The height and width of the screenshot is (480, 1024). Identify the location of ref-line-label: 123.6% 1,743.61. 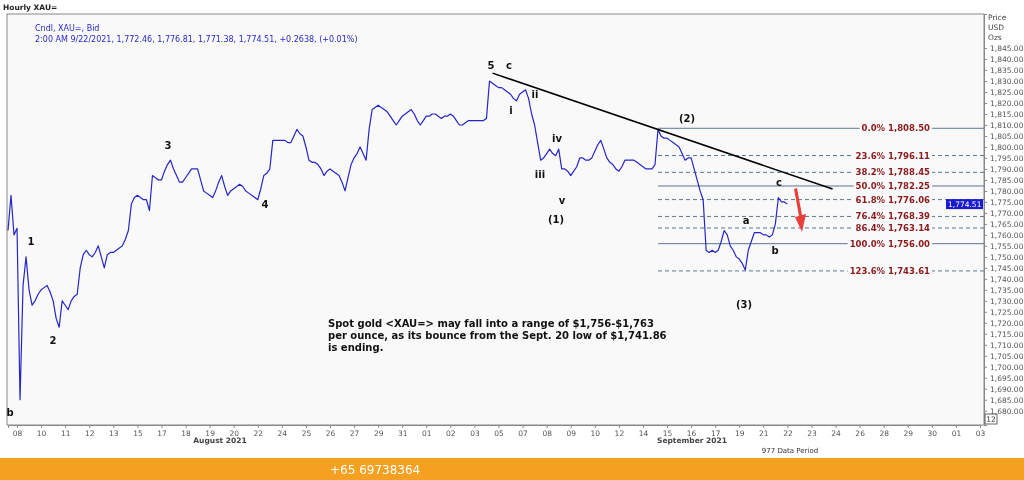
(890, 270).